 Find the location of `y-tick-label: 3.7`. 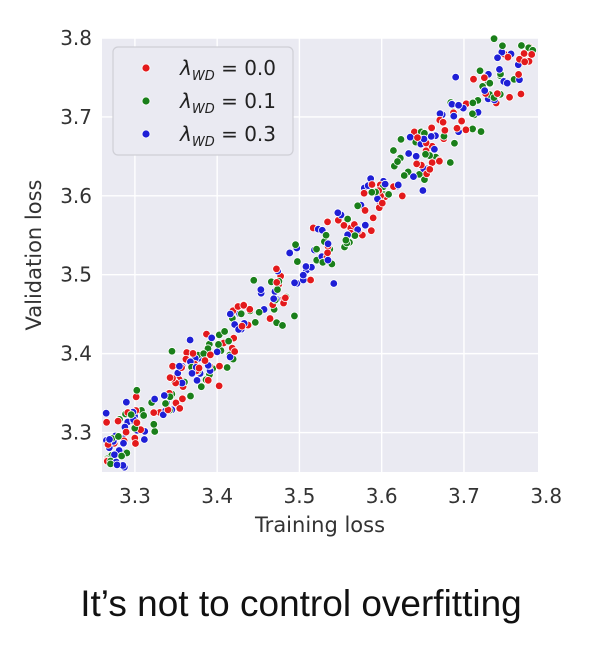

y-tick-label: 3.7 is located at coordinates (76, 117).